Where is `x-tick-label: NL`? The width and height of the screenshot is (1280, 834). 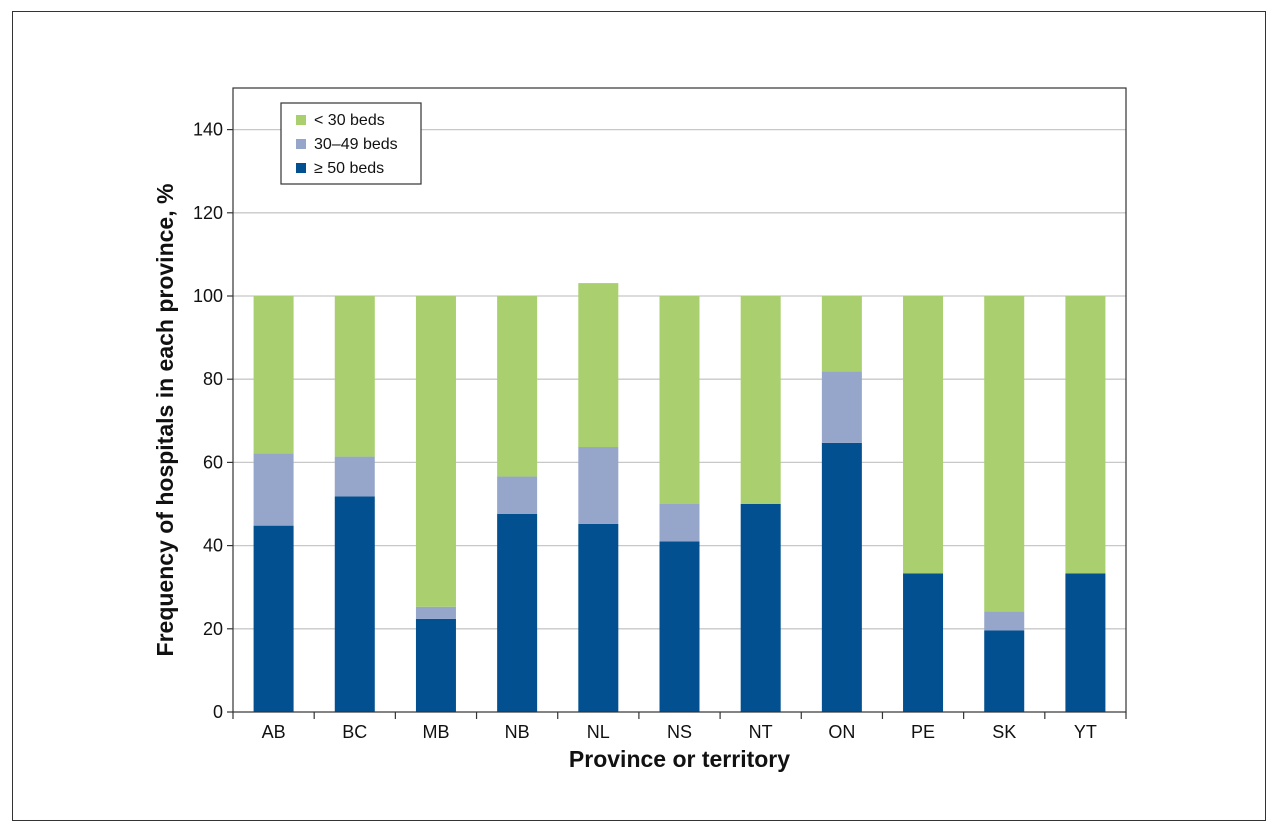
x-tick-label: NL is located at coordinates (598, 732).